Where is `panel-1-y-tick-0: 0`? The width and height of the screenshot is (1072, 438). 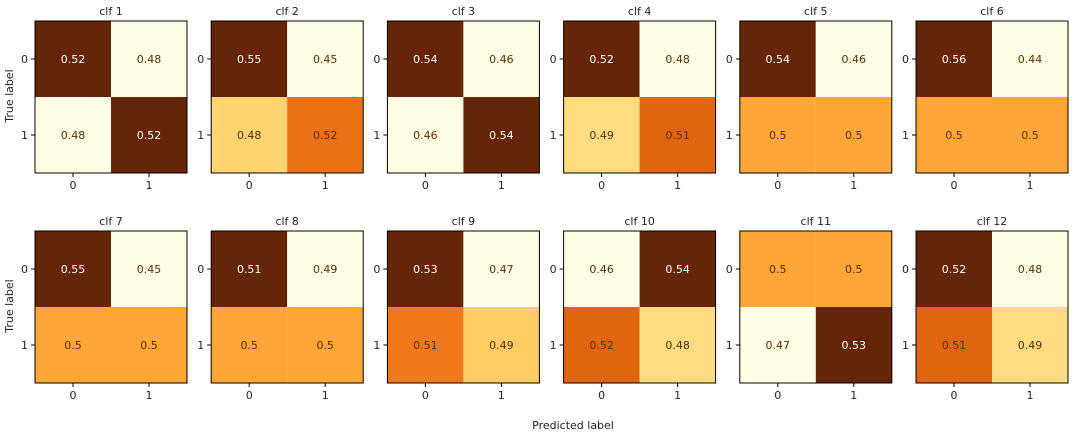
panel-1-y-tick-0: 0 is located at coordinates (24, 59).